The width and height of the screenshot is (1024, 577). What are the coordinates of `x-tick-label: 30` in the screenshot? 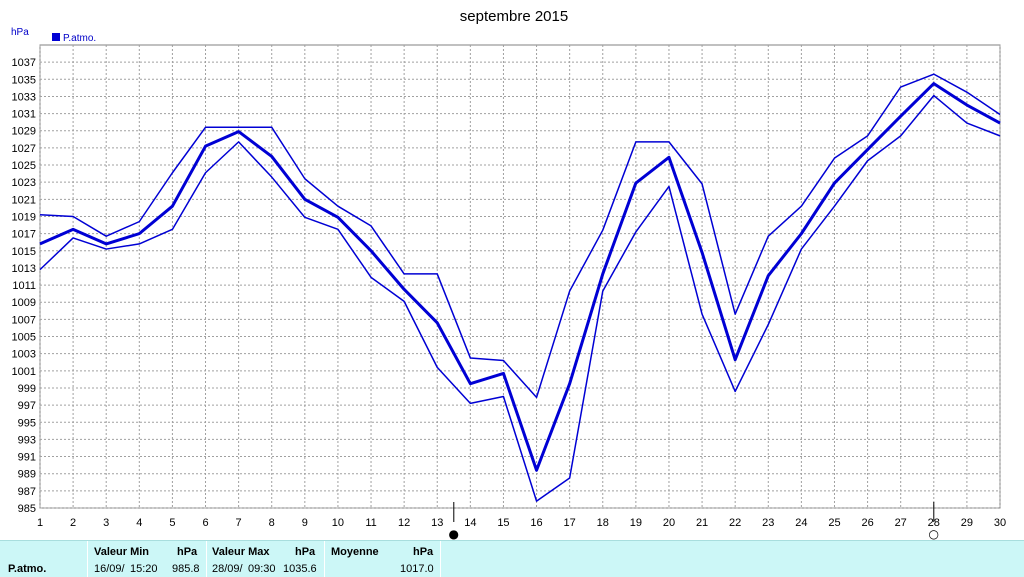 It's located at (1000, 523).